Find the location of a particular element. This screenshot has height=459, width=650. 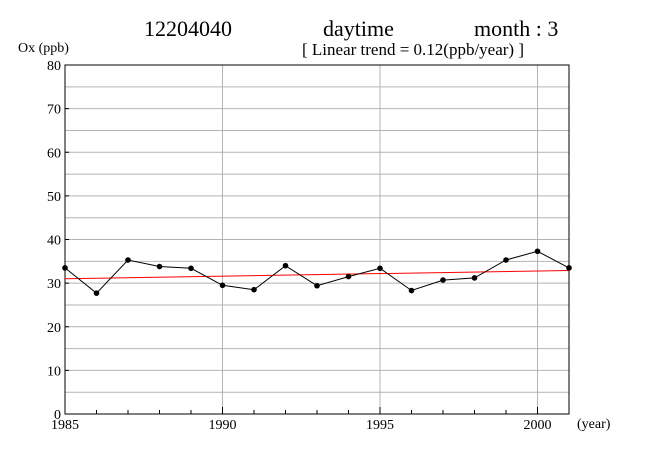

x-tick-label: 1995 is located at coordinates (380, 425).